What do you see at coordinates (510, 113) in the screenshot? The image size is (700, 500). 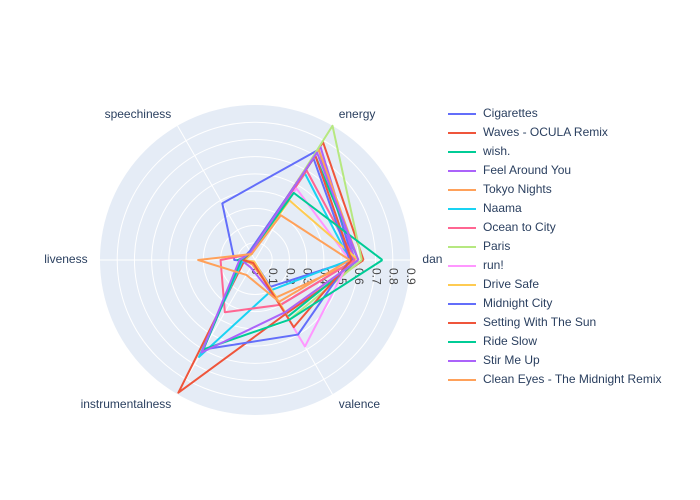 I see `legend-item-label: Cigarettes` at bounding box center [510, 113].